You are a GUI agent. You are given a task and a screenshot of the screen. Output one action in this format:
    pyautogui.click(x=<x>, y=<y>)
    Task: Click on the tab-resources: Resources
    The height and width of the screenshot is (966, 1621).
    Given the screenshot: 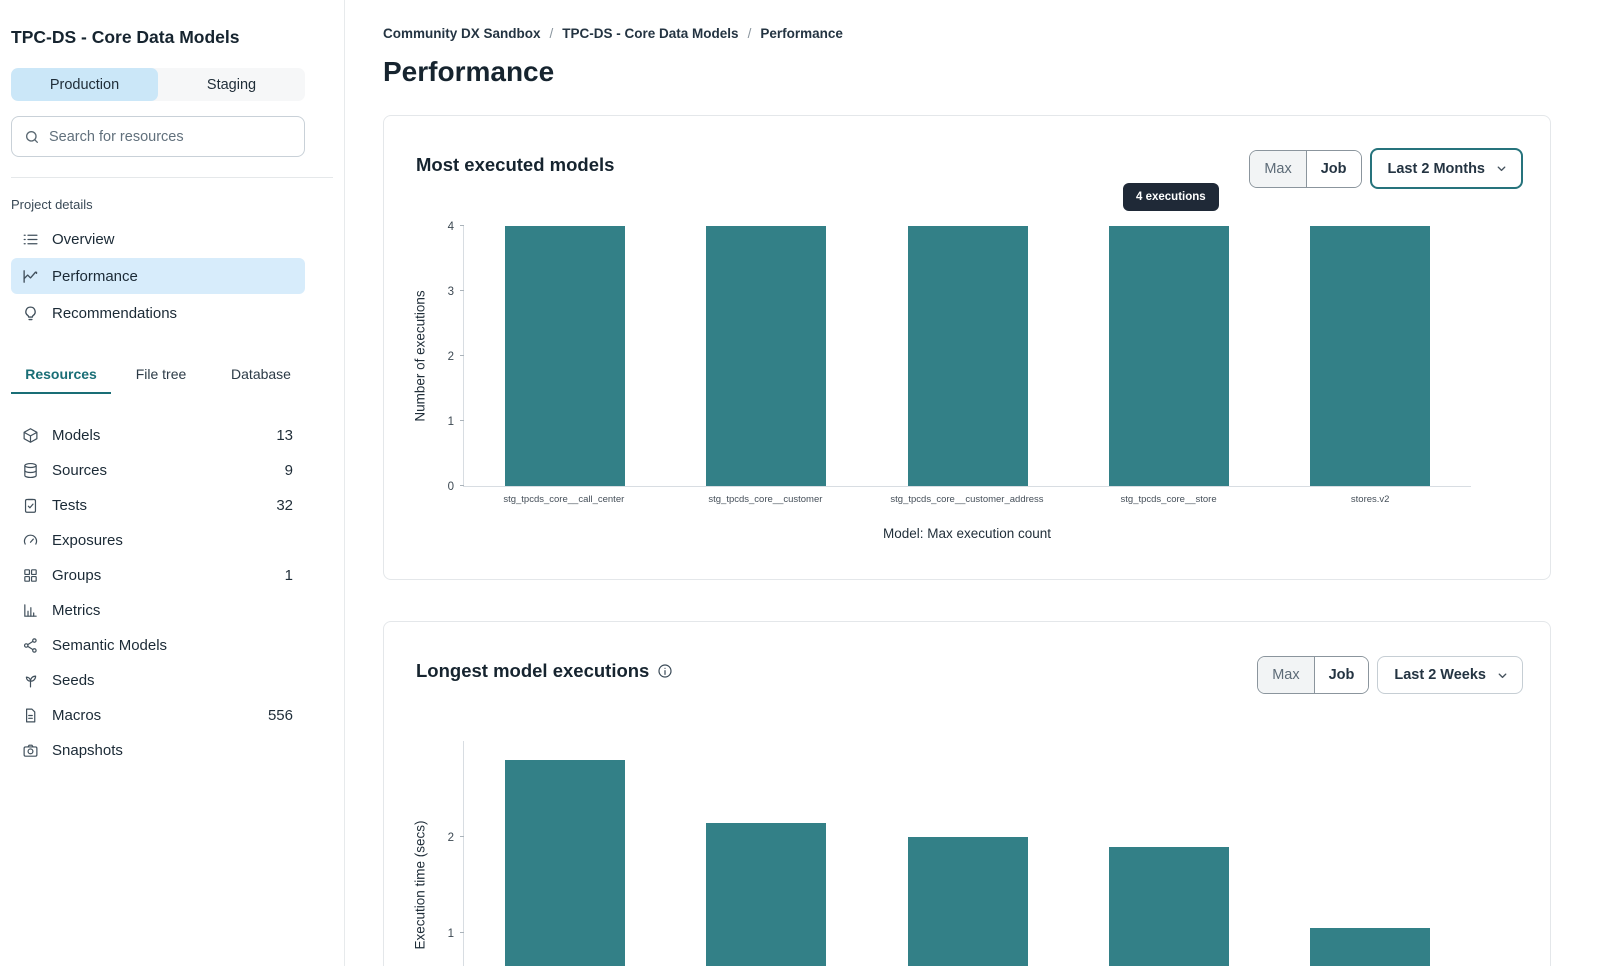 What is the action you would take?
    pyautogui.click(x=61, y=376)
    